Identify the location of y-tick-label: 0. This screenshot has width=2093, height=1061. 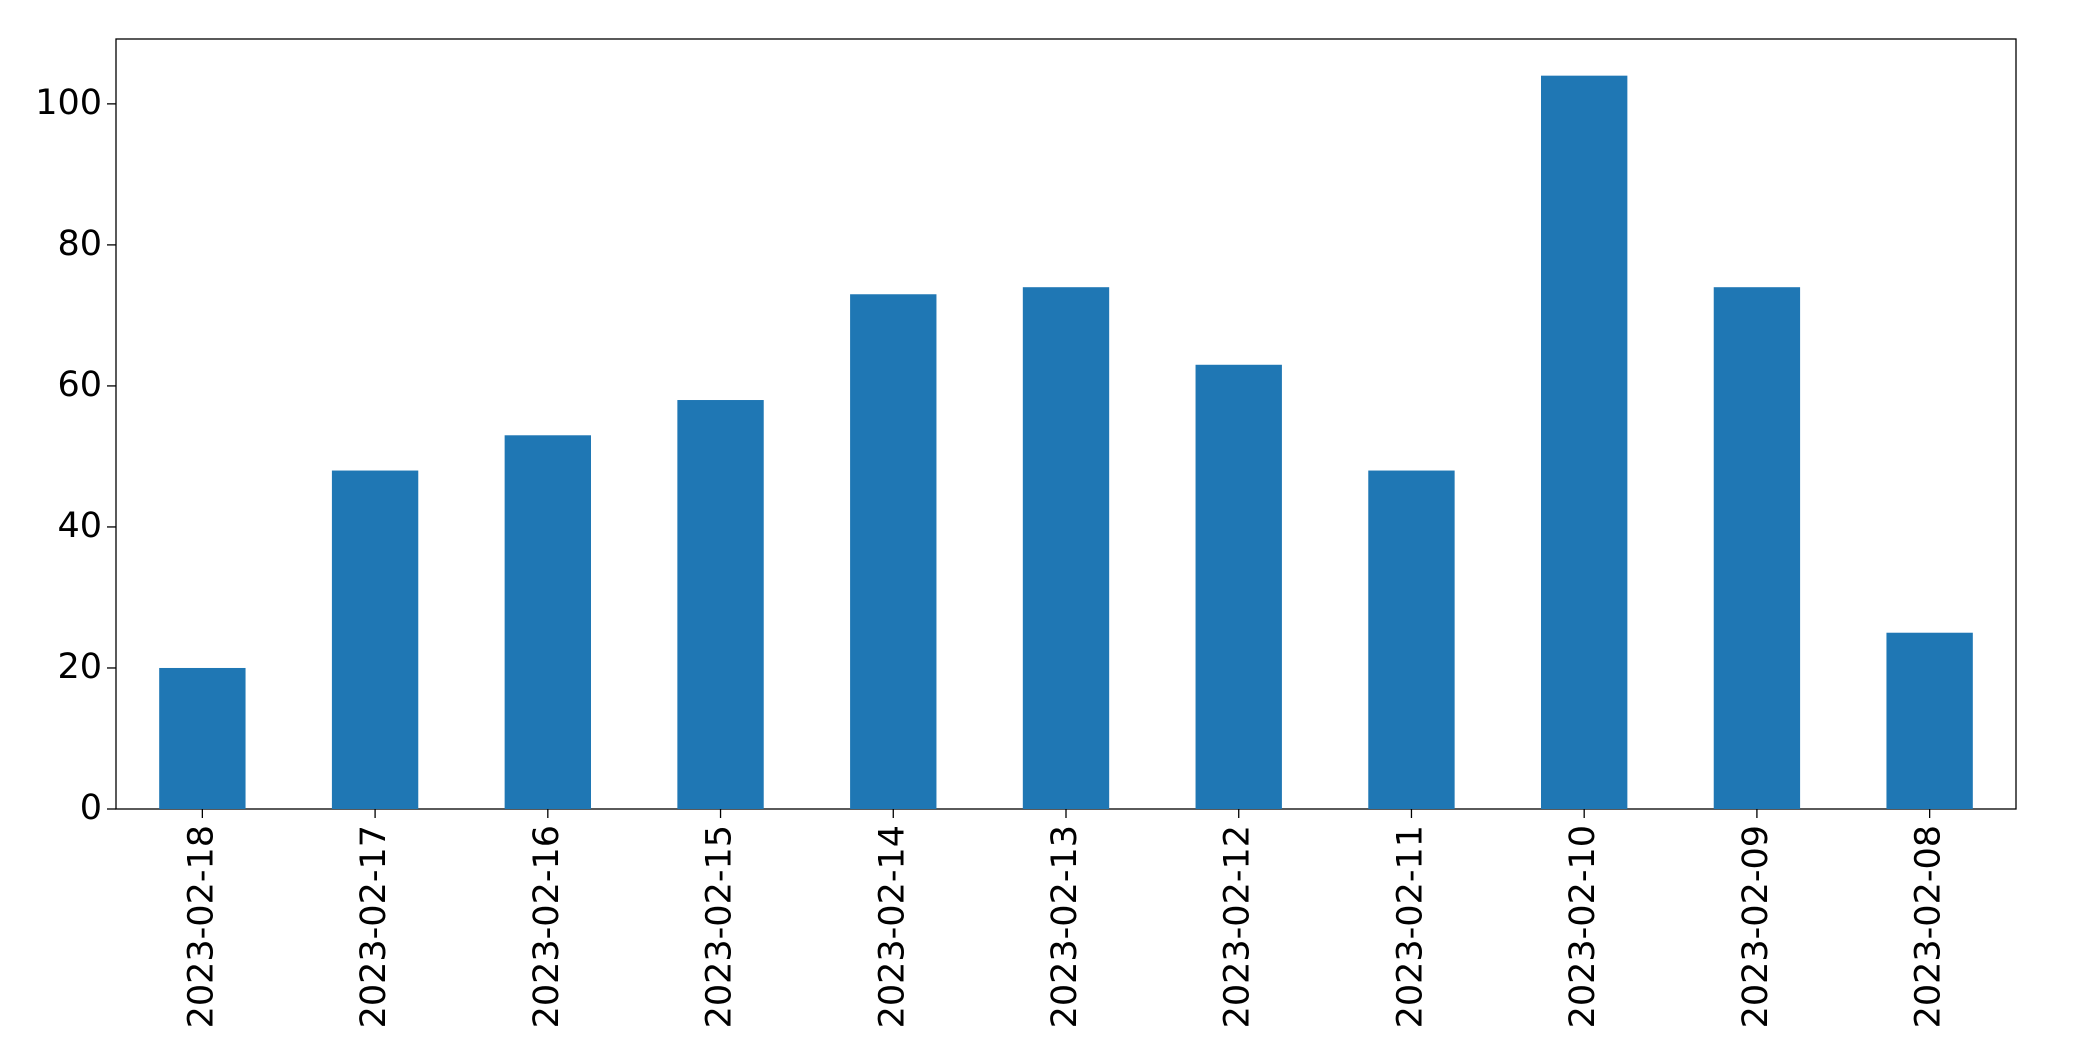
(91, 808).